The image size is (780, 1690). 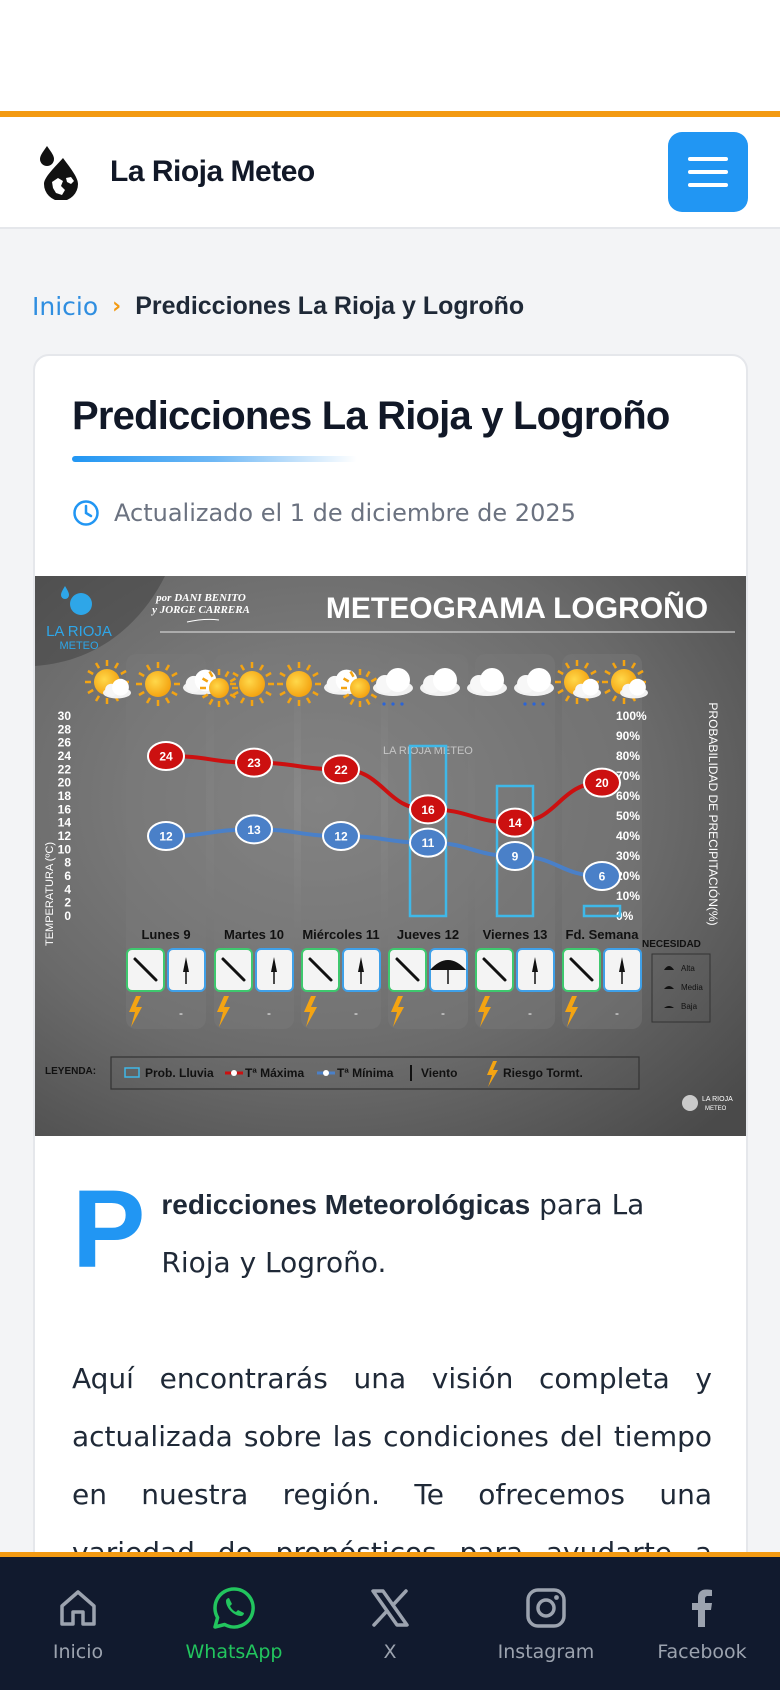 What do you see at coordinates (628, 816) in the screenshot?
I see `pct-tick-label: 50%` at bounding box center [628, 816].